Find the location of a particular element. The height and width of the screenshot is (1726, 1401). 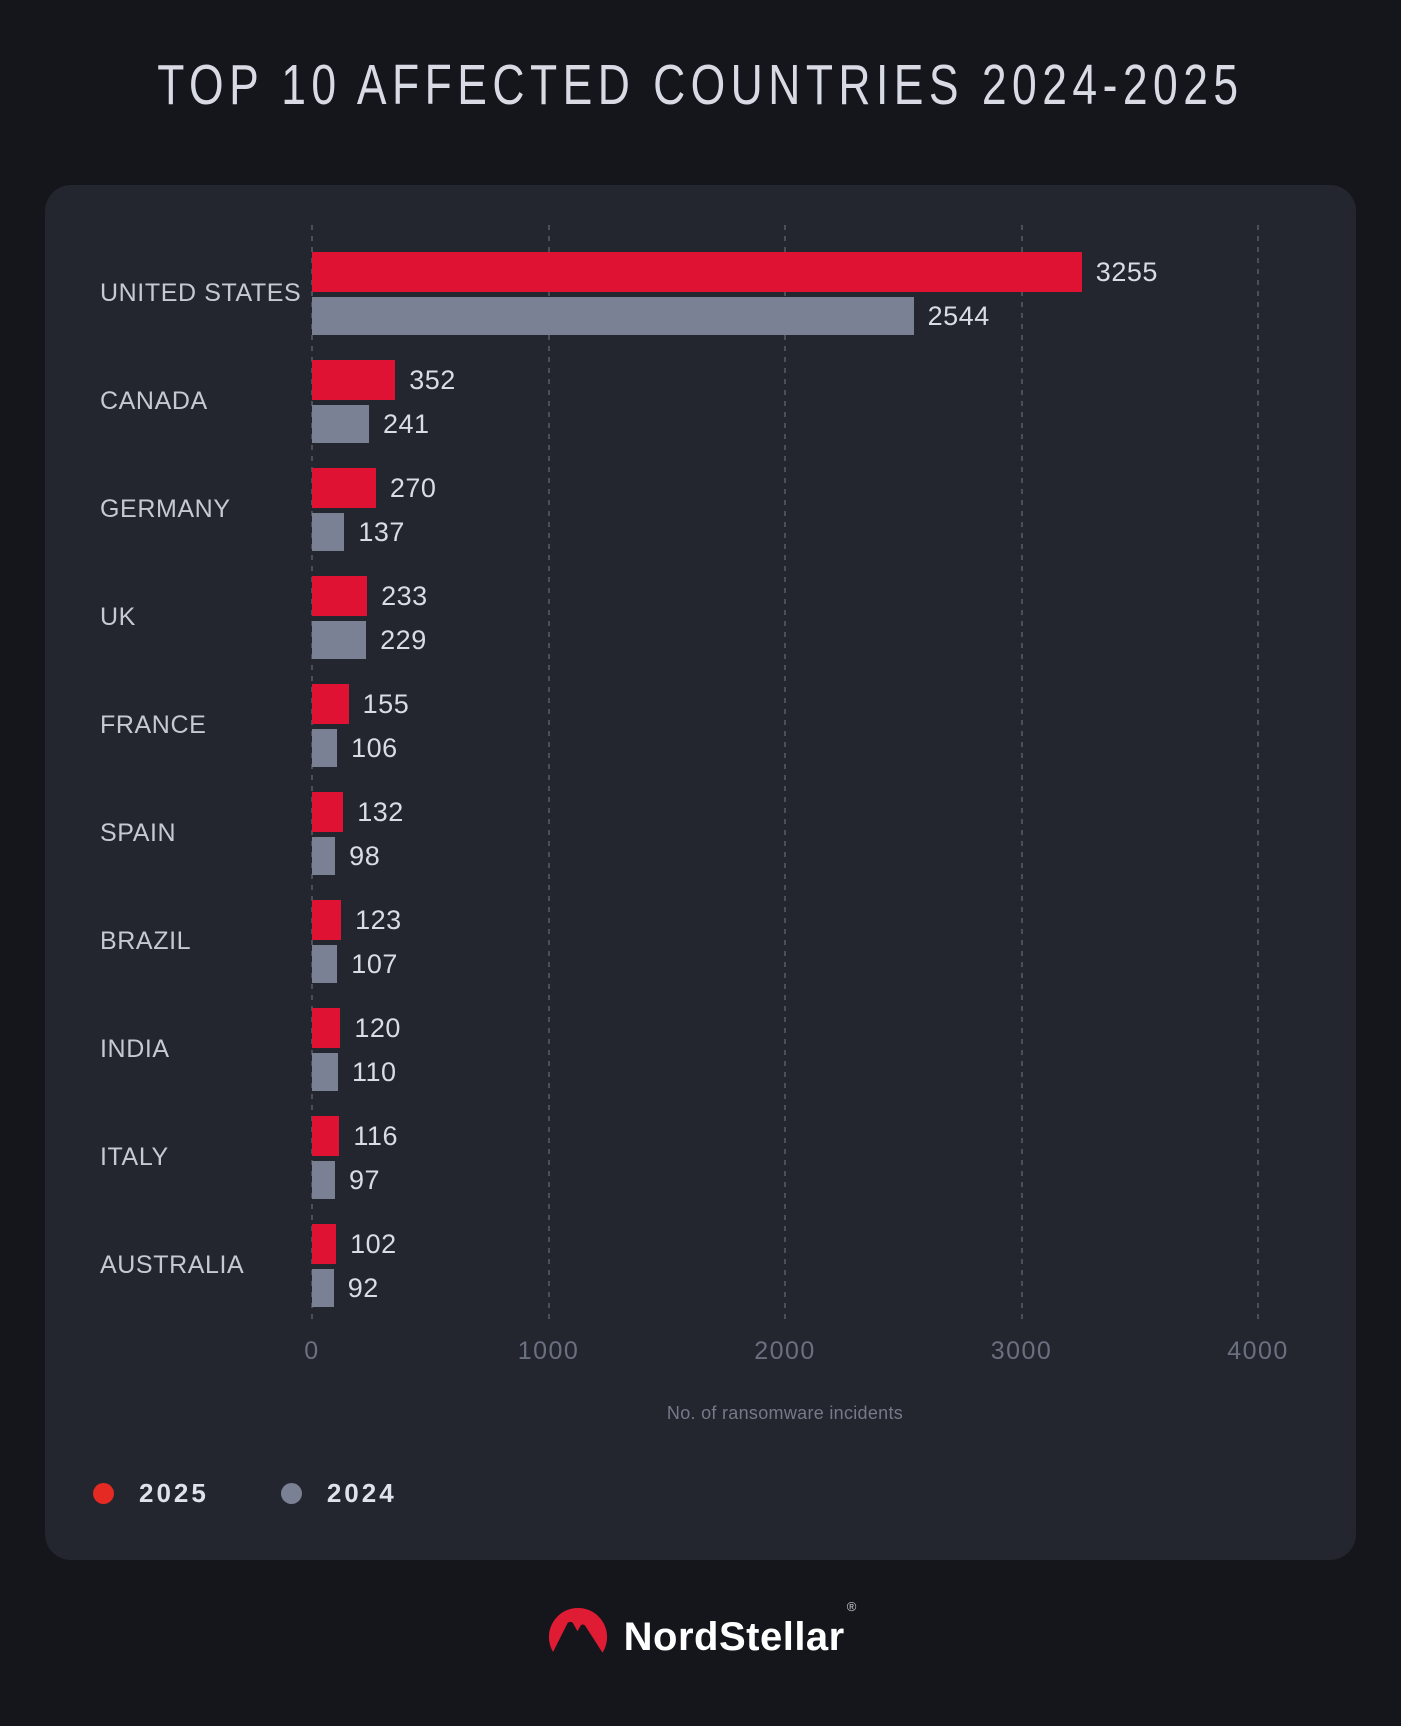

page-title-text: TOP 10 AFFECTED COUNTRIES 2024-2025 is located at coordinates (700, 85).